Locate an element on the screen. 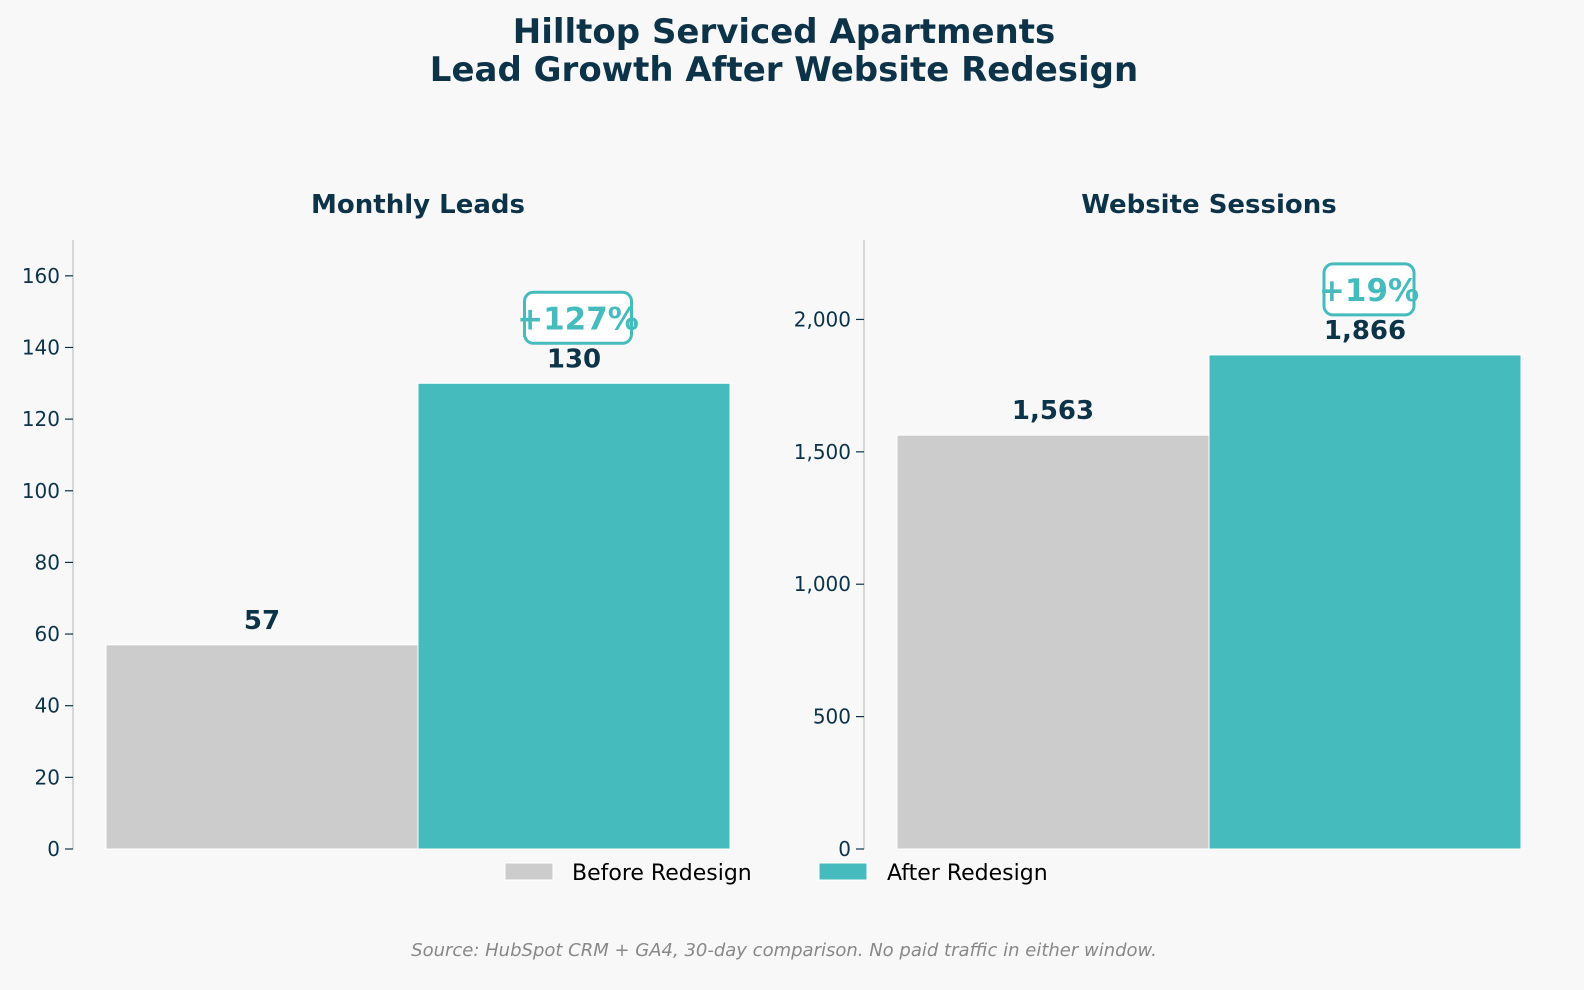 This screenshot has height=990, width=1584. legend: Before Redesign After Redesign is located at coordinates (776, 873).